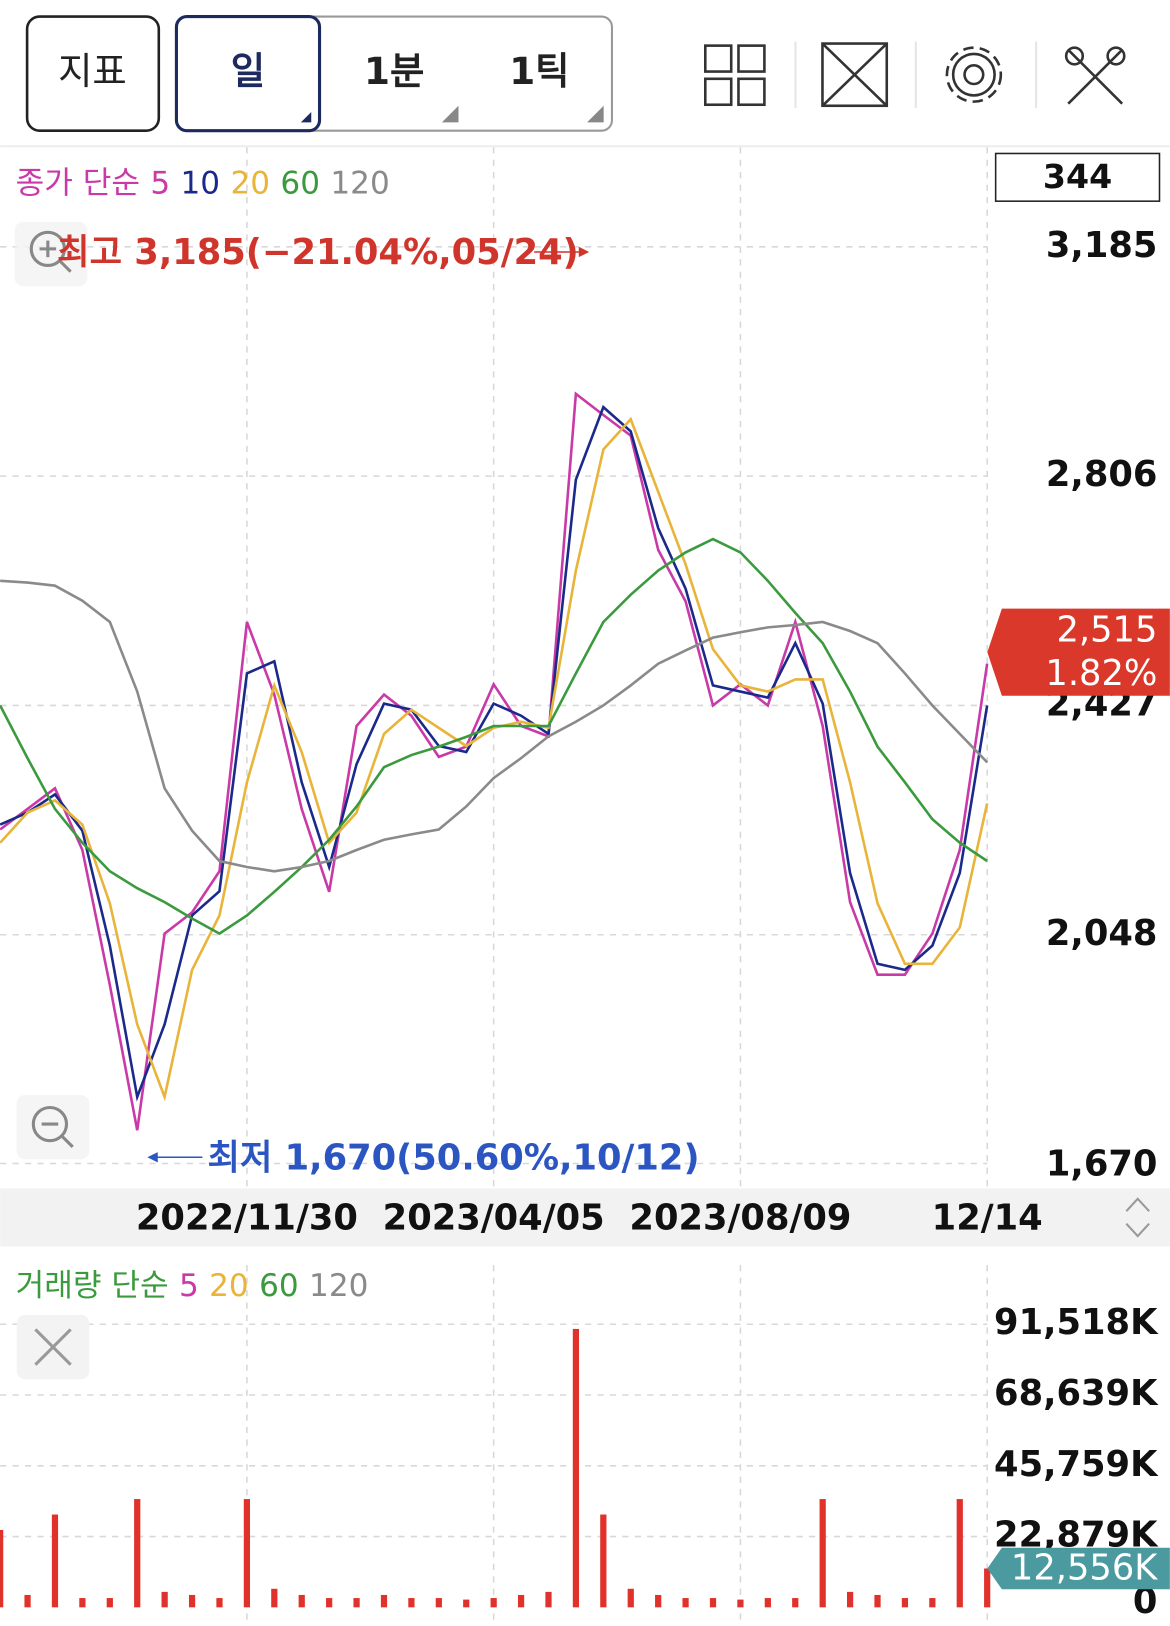 Image resolution: width=1170 pixels, height=1626 pixels. I want to click on period-button, so click(248, 74).